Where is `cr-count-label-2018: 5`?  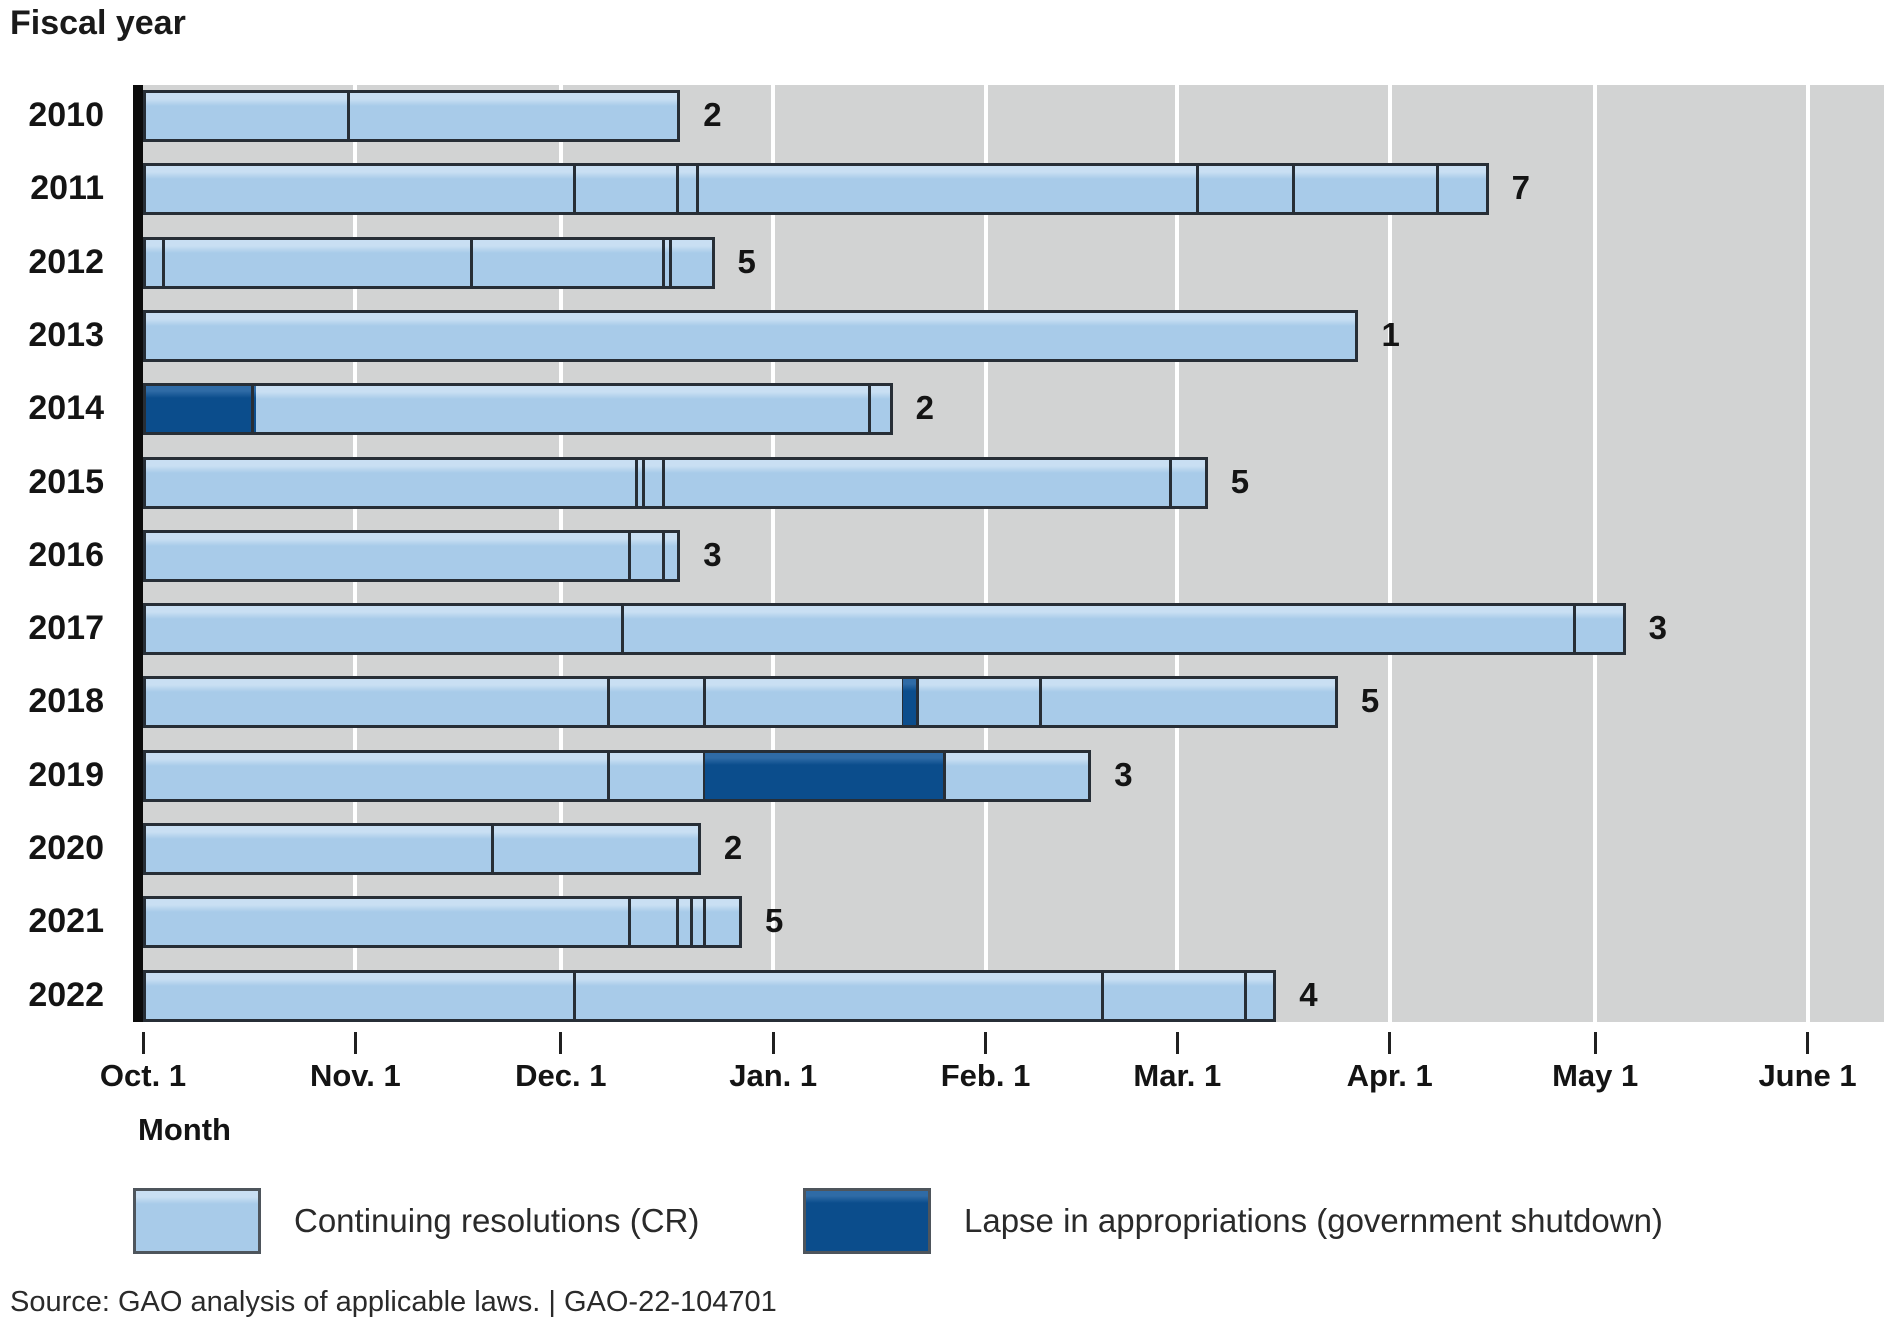 cr-count-label-2018: 5 is located at coordinates (1370, 701).